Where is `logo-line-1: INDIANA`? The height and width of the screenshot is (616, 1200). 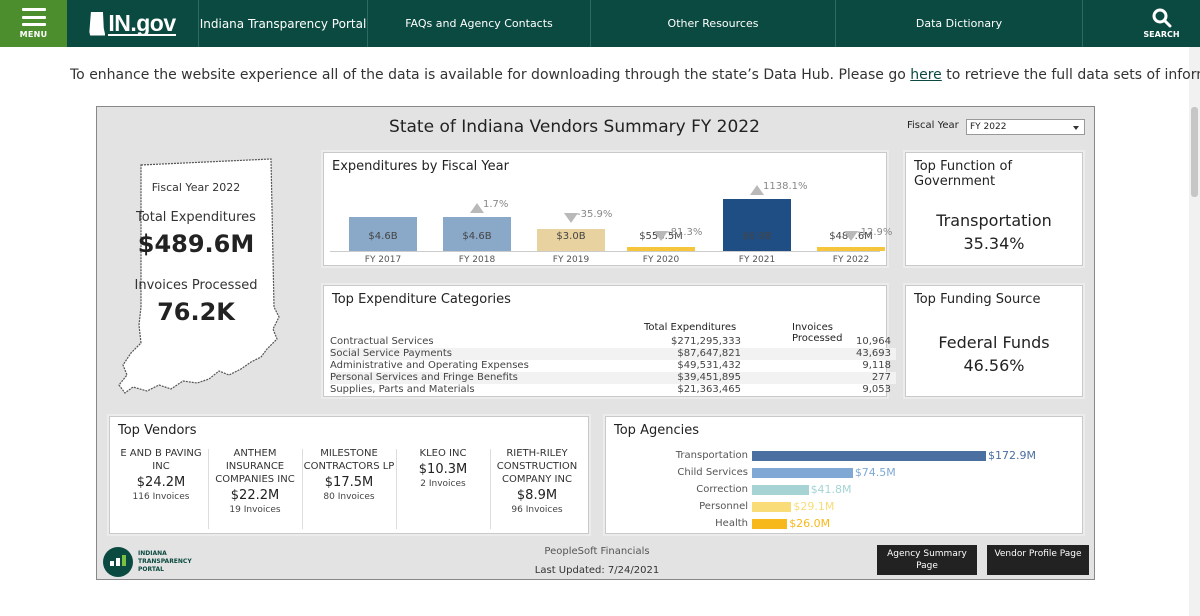
logo-line-1: INDIANA is located at coordinates (152, 553).